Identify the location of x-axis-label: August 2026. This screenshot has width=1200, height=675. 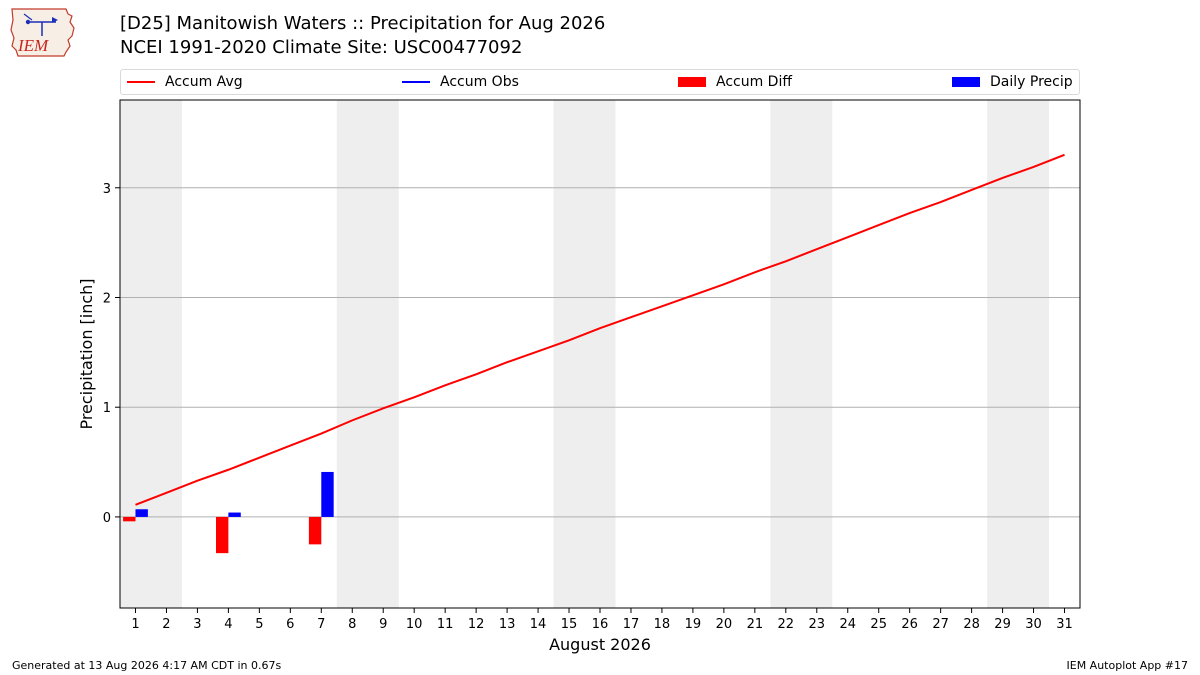
(600, 644).